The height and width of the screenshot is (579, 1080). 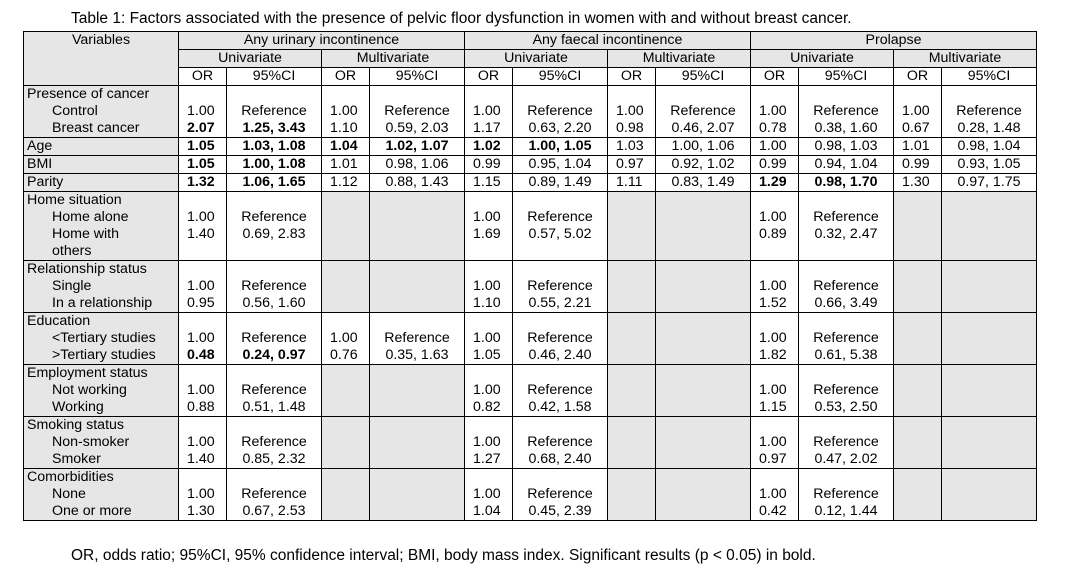 What do you see at coordinates (774, 304) in the screenshot?
I see `odds-ratio-cell: 1.52` at bounding box center [774, 304].